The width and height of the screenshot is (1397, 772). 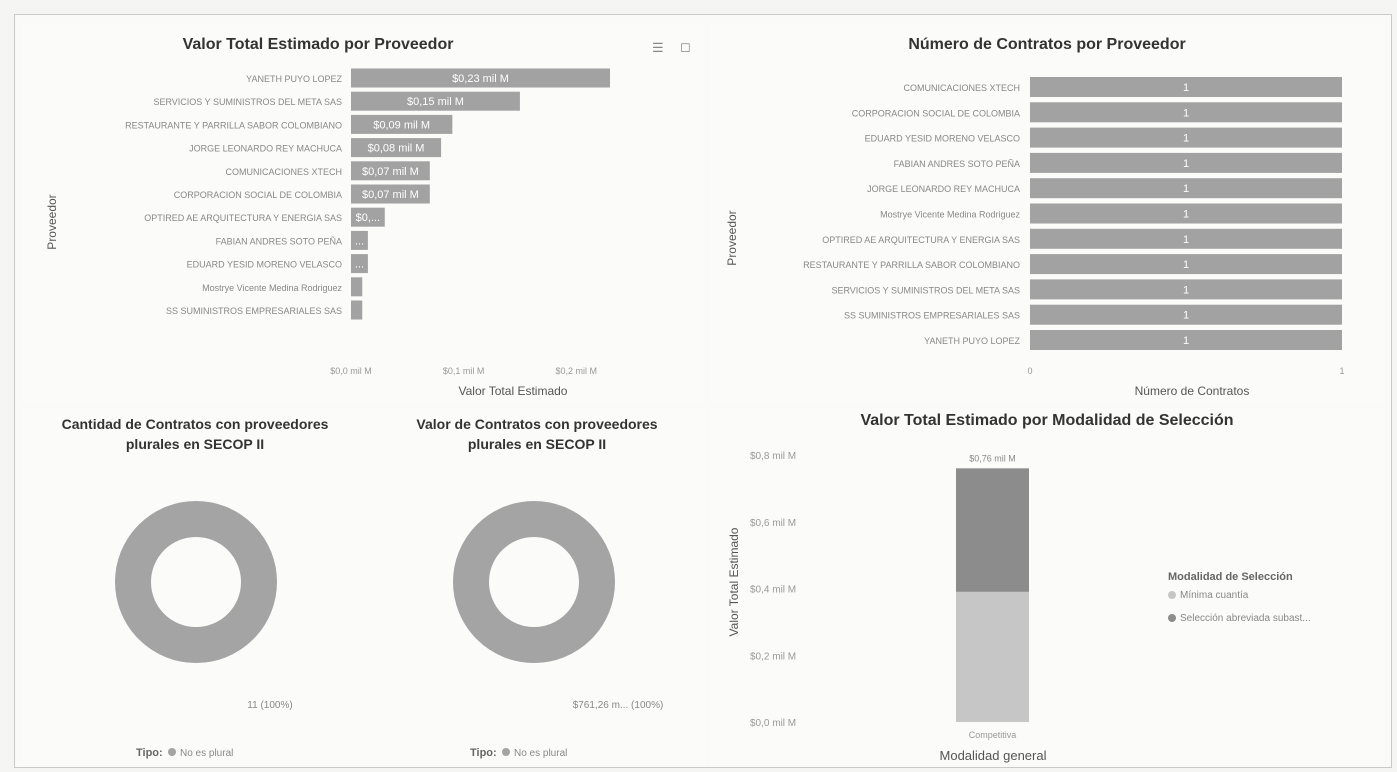 What do you see at coordinates (773, 656) in the screenshot?
I see `y-tick-label: $0,2 mil M` at bounding box center [773, 656].